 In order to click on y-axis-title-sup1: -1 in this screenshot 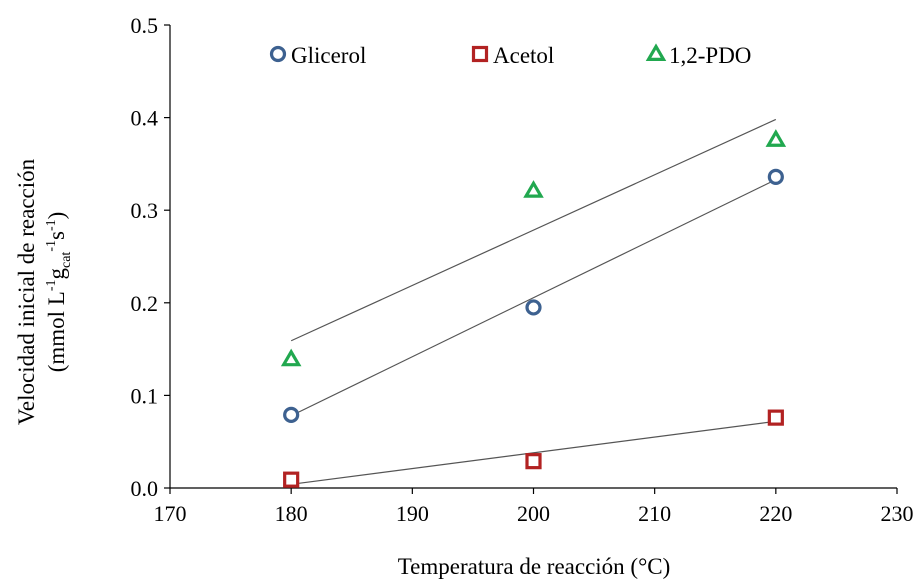, I will do `click(51, 285)`.